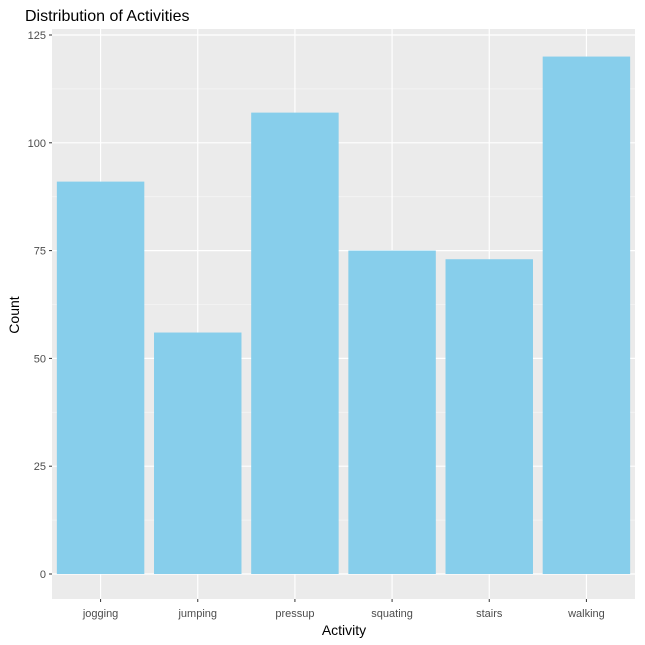 This screenshot has width=645, height=645. Describe the element at coordinates (294, 614) in the screenshot. I see `x-tick-label: pressup` at that location.